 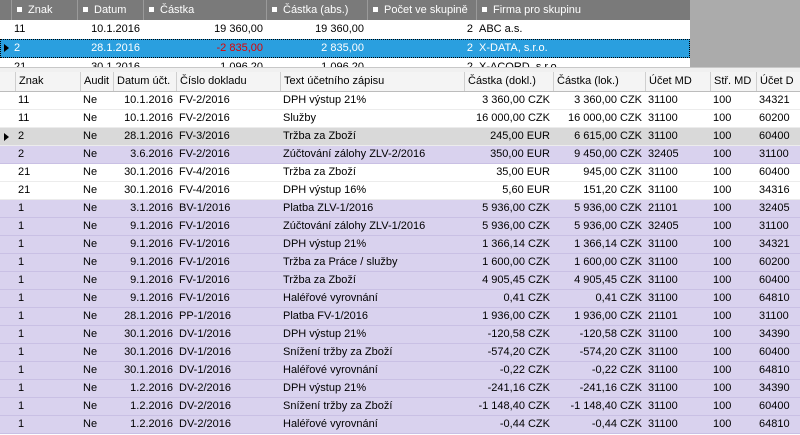 What do you see at coordinates (110, 10) in the screenshot?
I see `column-header: Datum` at bounding box center [110, 10].